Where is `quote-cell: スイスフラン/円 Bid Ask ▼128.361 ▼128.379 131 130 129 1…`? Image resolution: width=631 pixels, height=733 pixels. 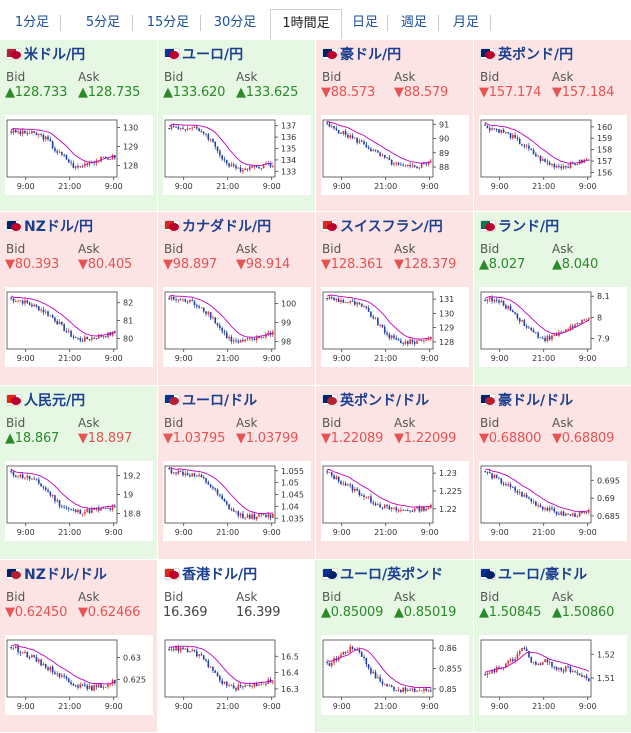 quote-cell: スイスフラン/円 Bid Ask ▼128.361 ▼128.379 131 130 129 1… is located at coordinates (395, 299).